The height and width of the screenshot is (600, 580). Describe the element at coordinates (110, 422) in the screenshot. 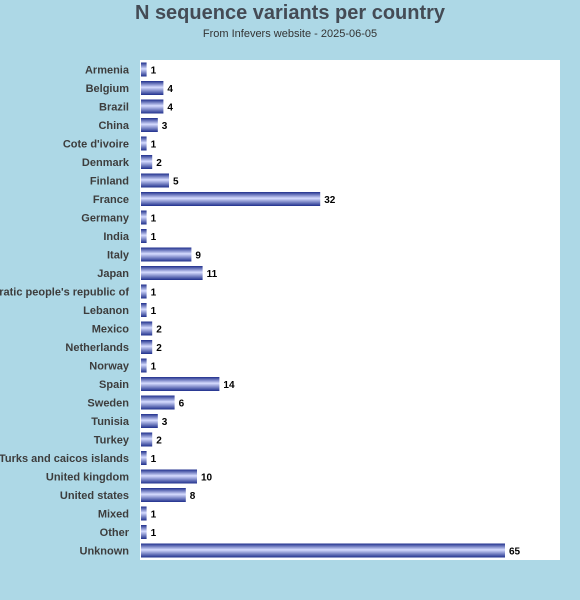

I see `category-label: Tunisia` at that location.